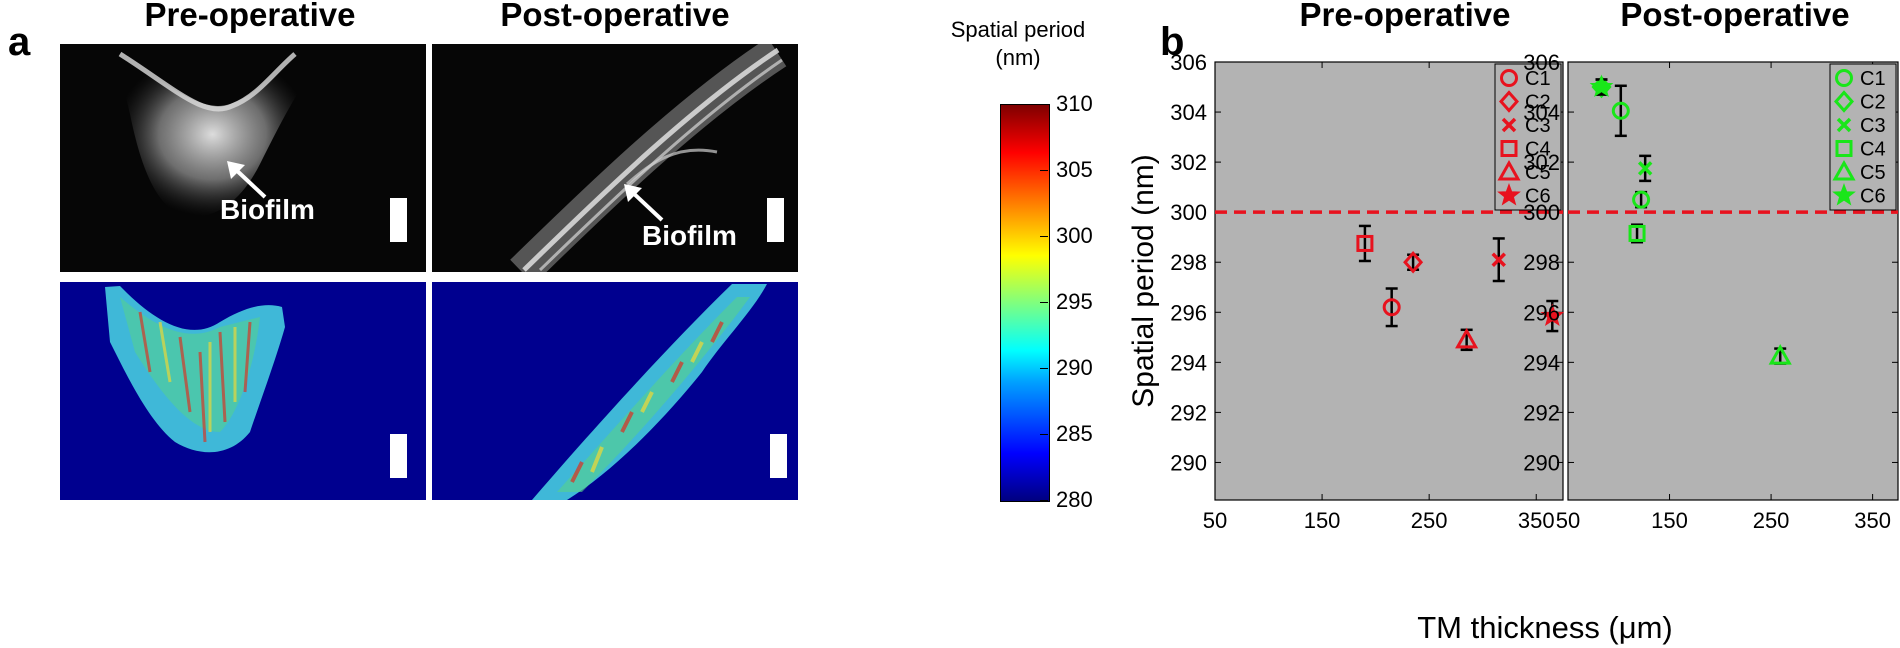 The height and width of the screenshot is (648, 1900). Describe the element at coordinates (1873, 79) in the screenshot. I see `legend-label-c1: C1` at that location.